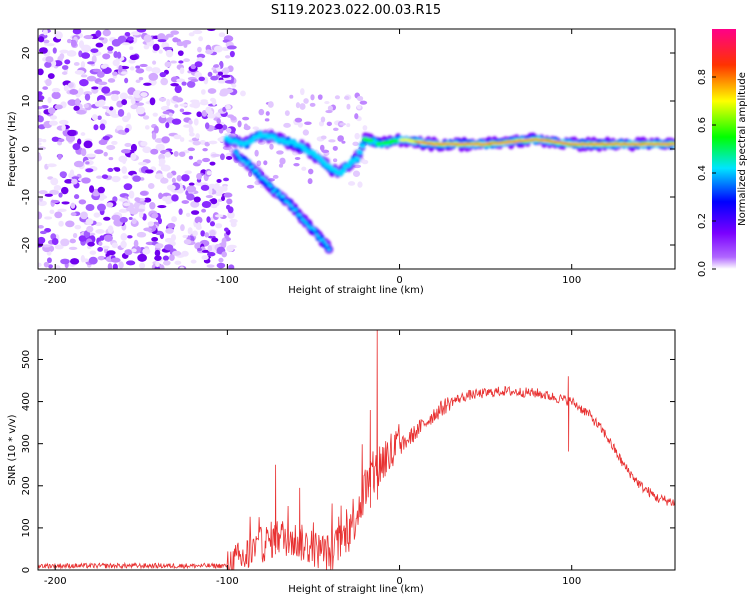 This screenshot has width=750, height=600. I want to click on y-tick-label: 0, so click(26, 570).